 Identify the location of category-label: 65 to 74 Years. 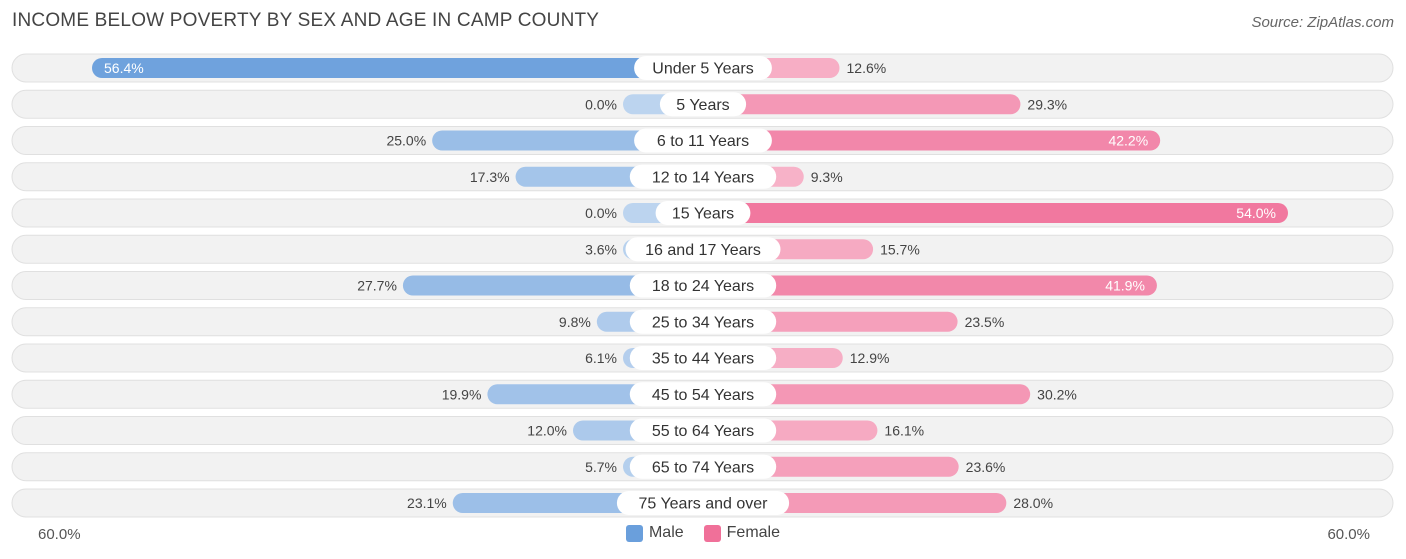
(703, 467).